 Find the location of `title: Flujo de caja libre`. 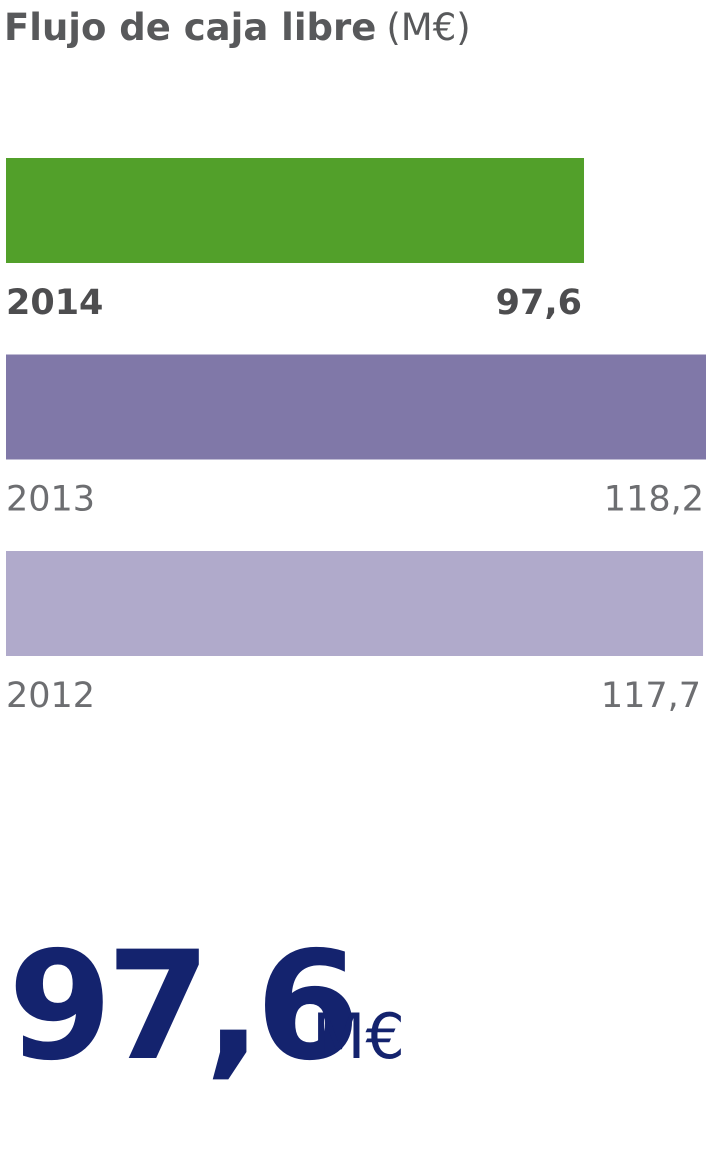

title: Flujo de caja libre is located at coordinates (190, 27).